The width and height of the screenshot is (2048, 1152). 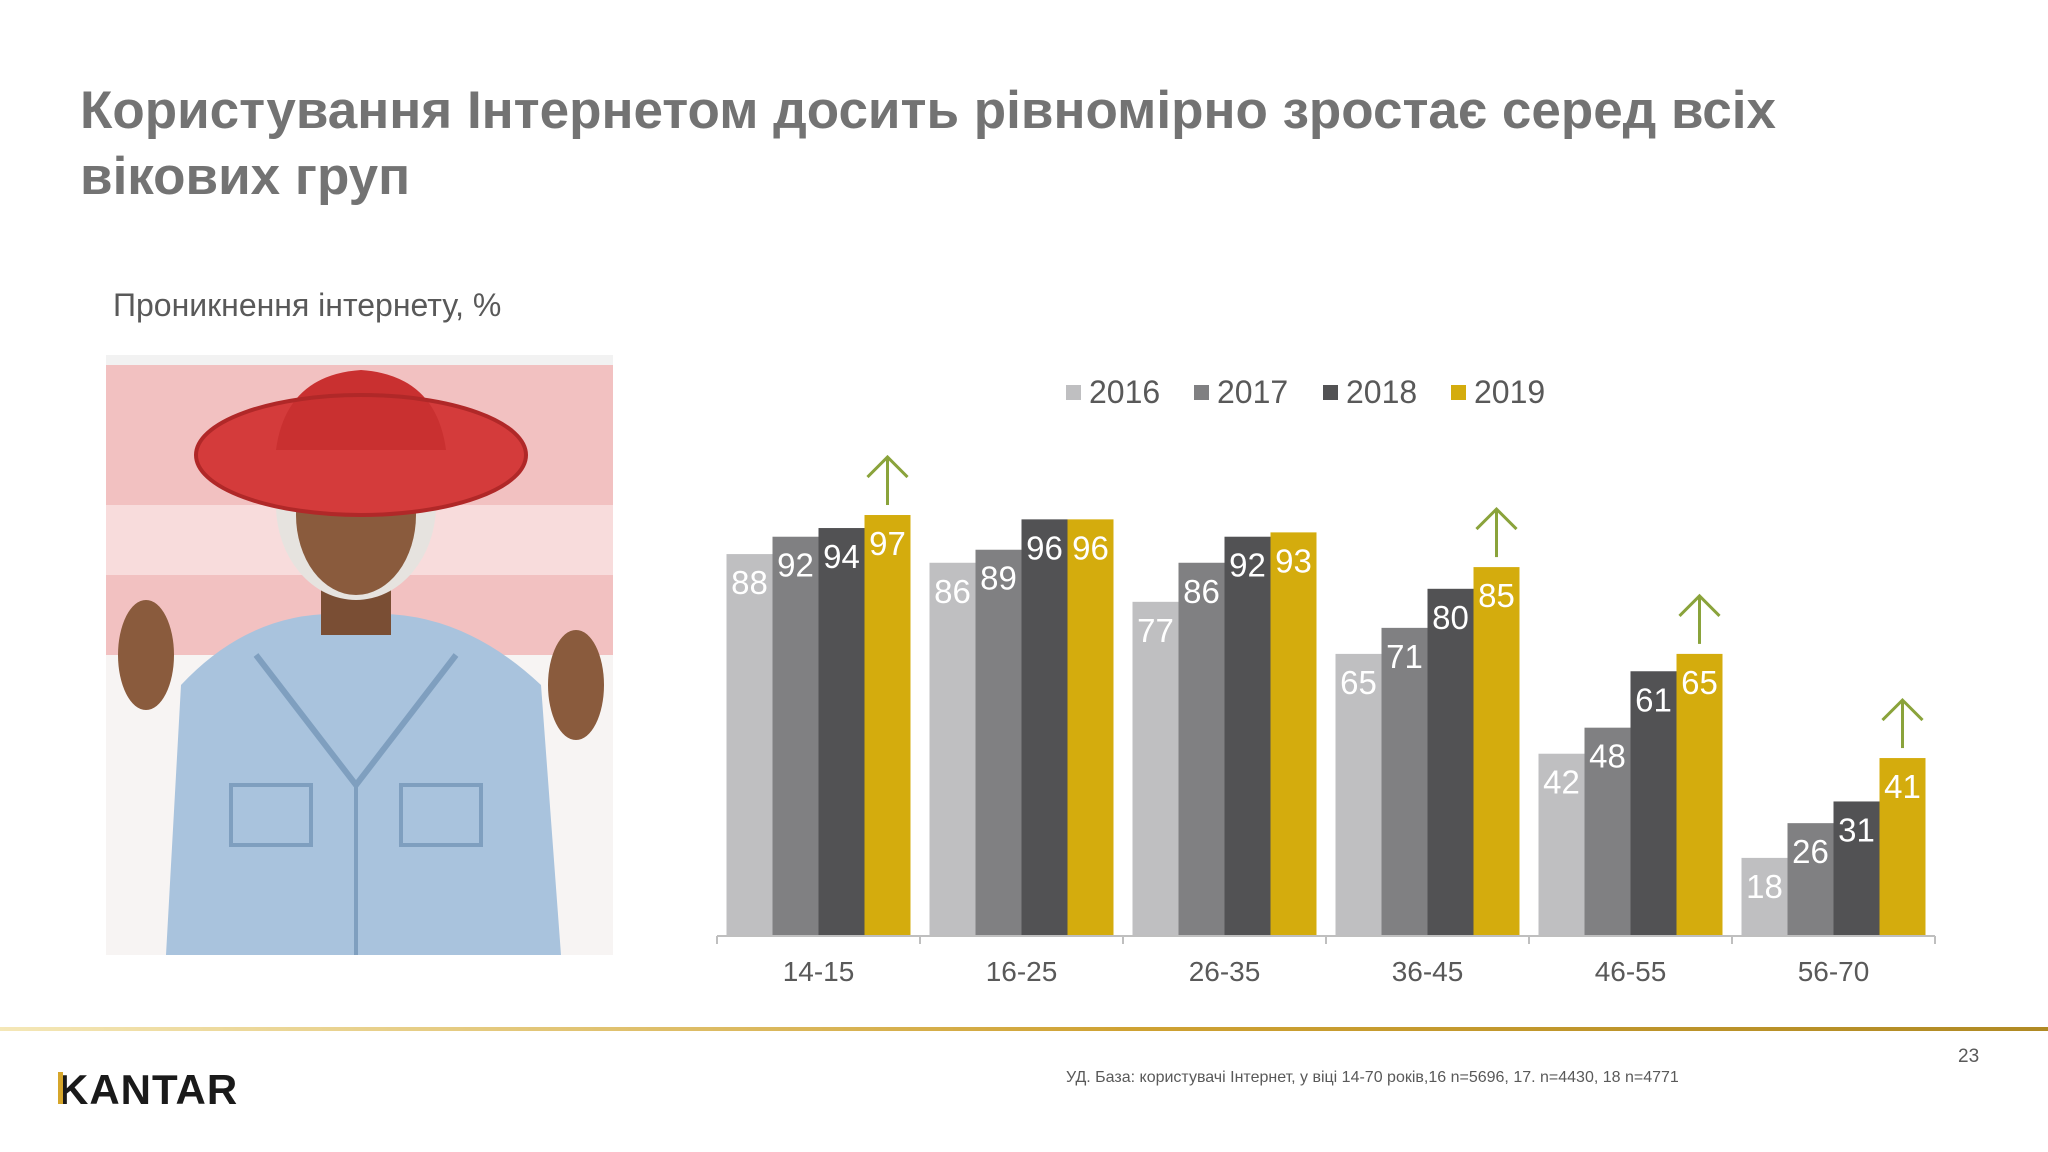 What do you see at coordinates (1225, 971) in the screenshot?
I see `x-tick-label-26-35: 26-35` at bounding box center [1225, 971].